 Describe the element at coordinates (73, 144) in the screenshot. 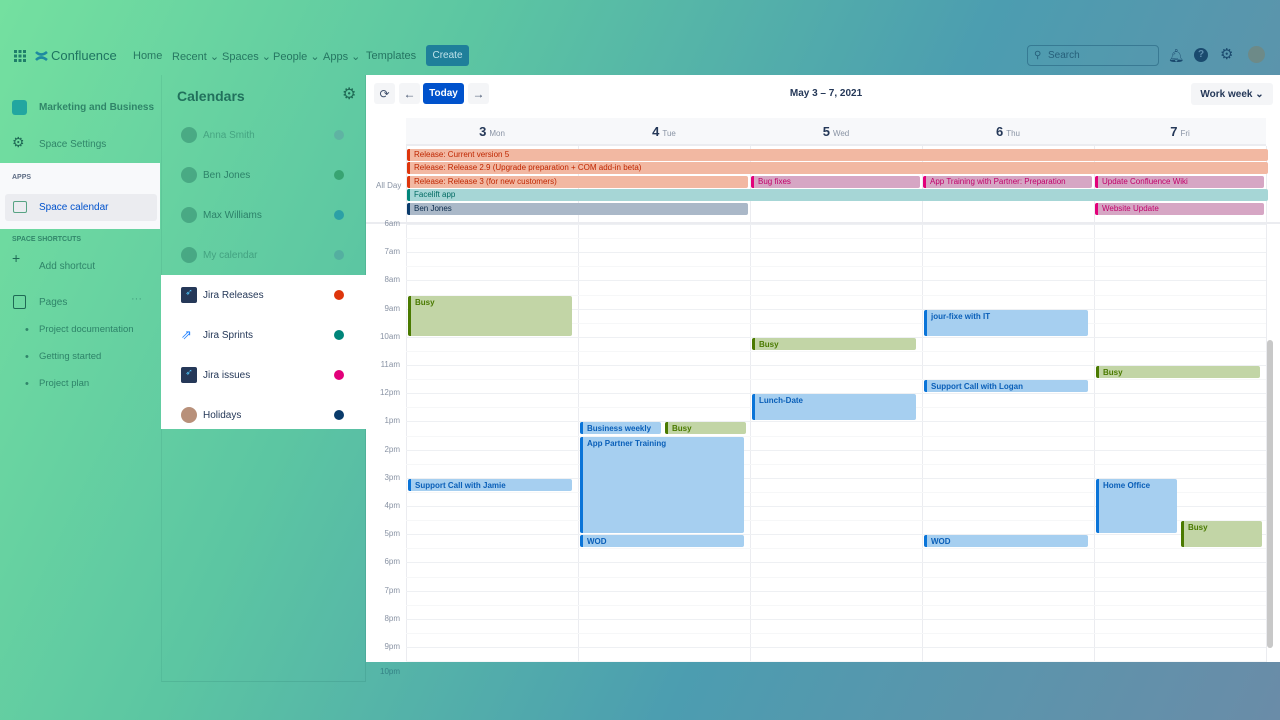

I see `space-settings-link: Space Settings` at that location.